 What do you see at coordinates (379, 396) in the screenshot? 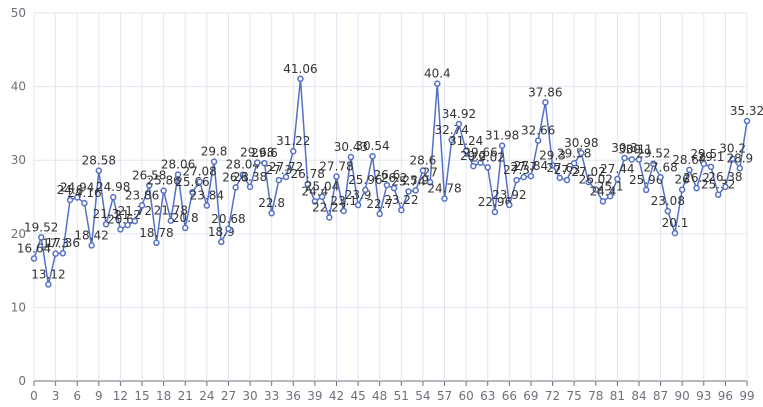
I see `x-tick-label: 48` at bounding box center [379, 396].